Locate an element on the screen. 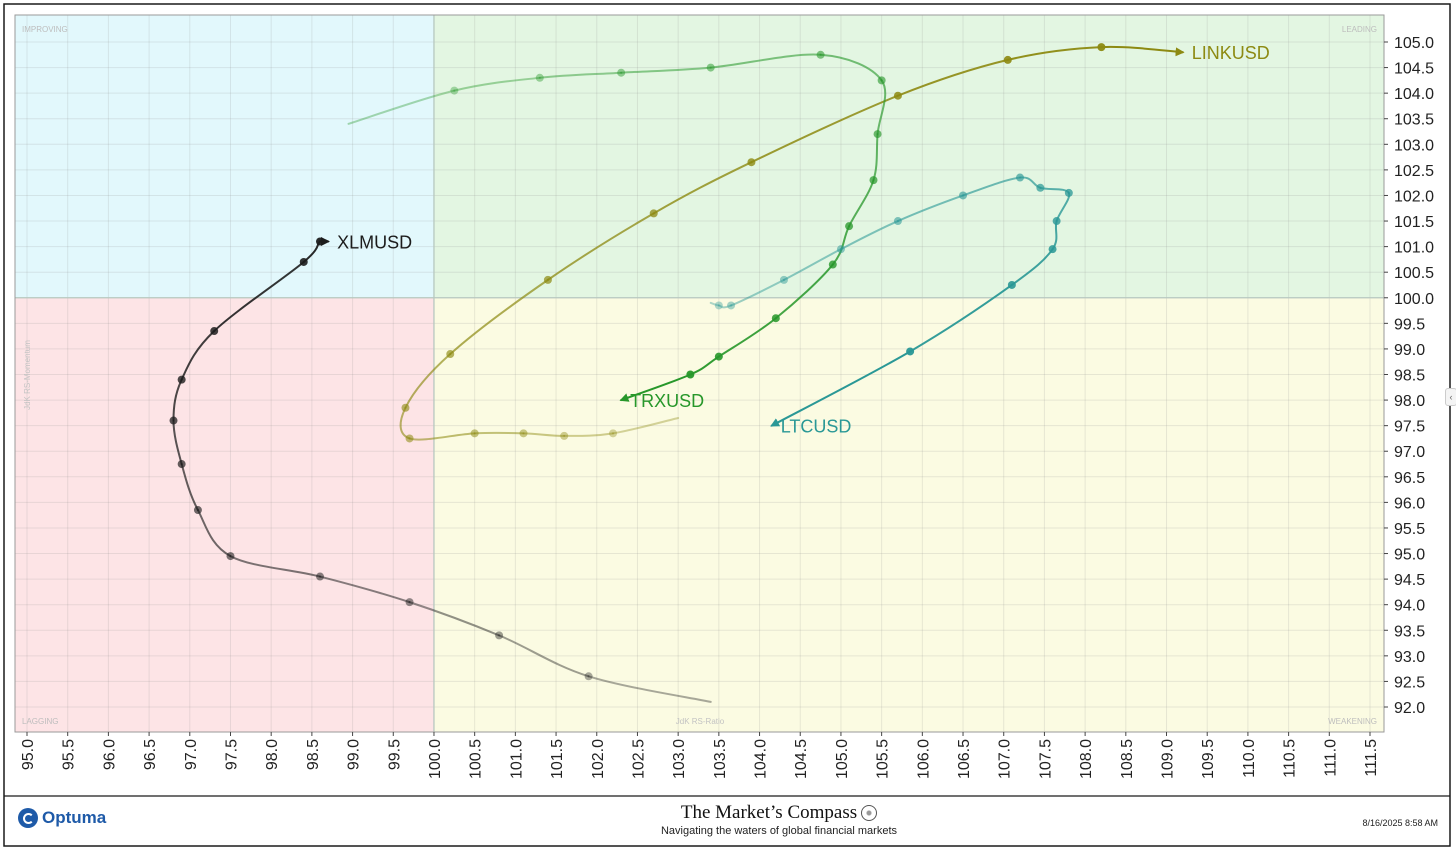  x-tick-label: 100.5 is located at coordinates (476, 759).